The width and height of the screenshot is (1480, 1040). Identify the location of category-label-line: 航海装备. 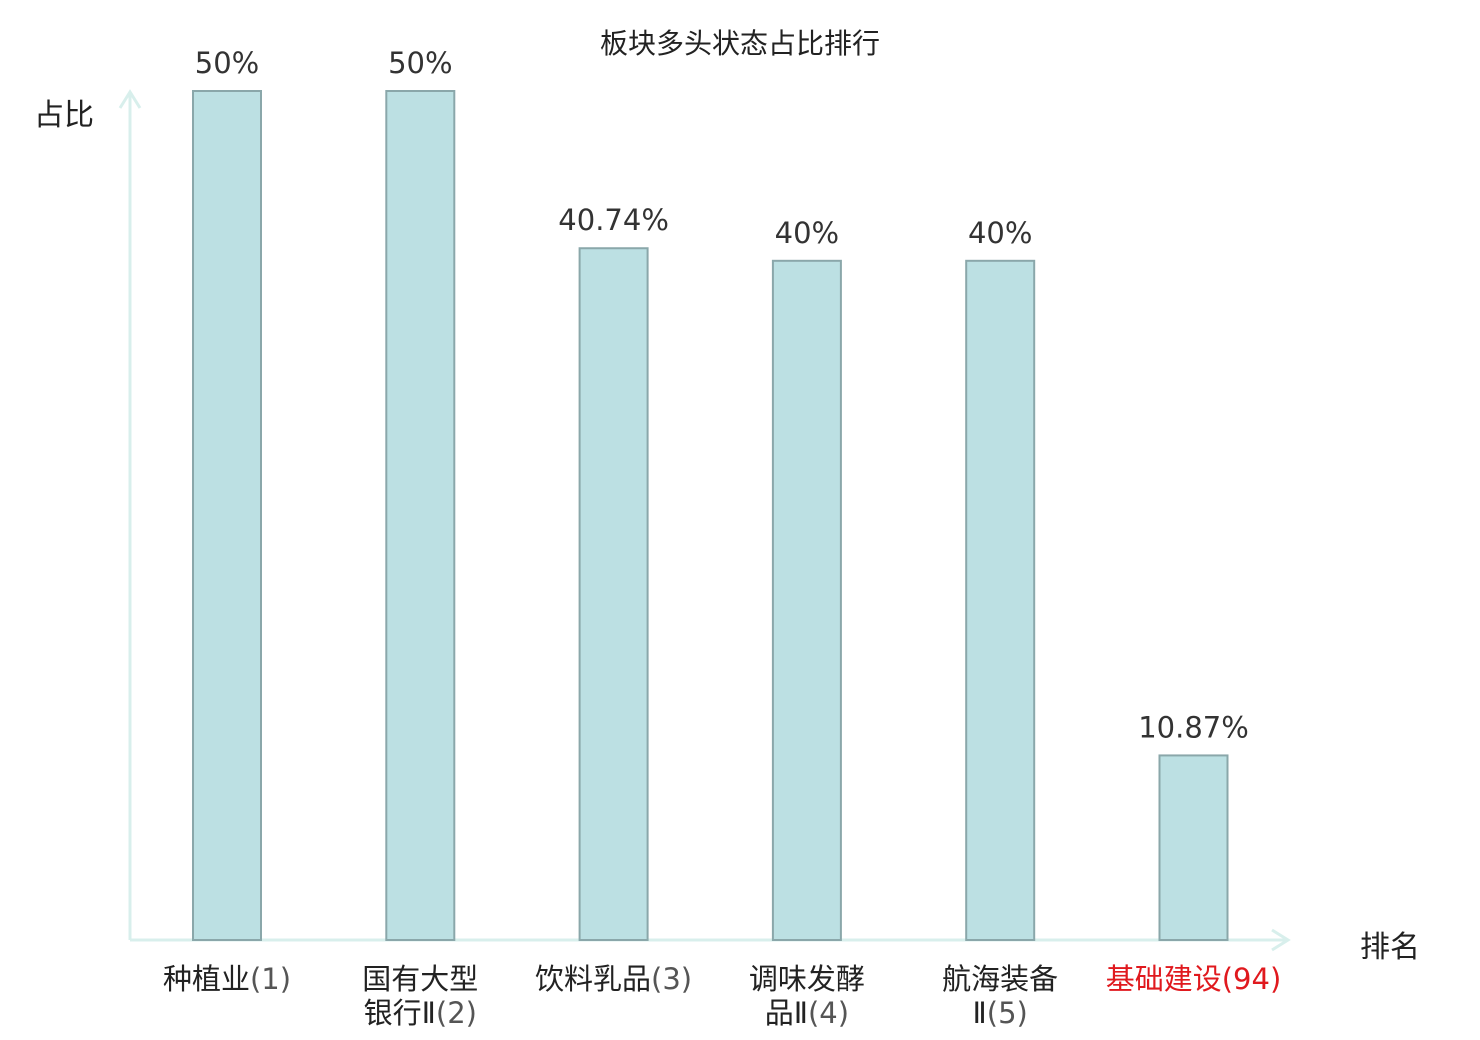
(1000, 979).